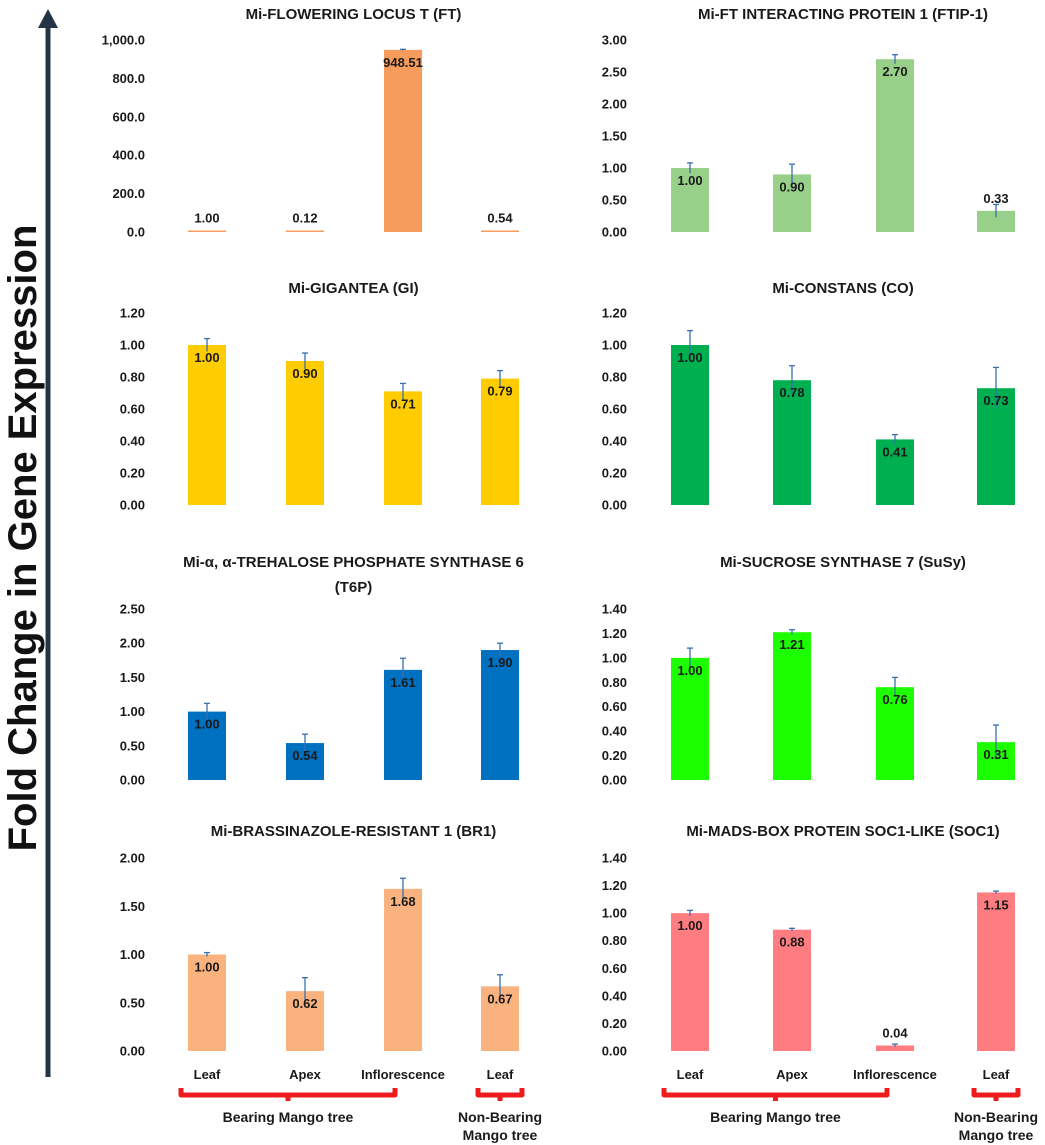 This screenshot has width=1045, height=1145. Describe the element at coordinates (894, 451) in the screenshot. I see `data-label: 0.41` at that location.